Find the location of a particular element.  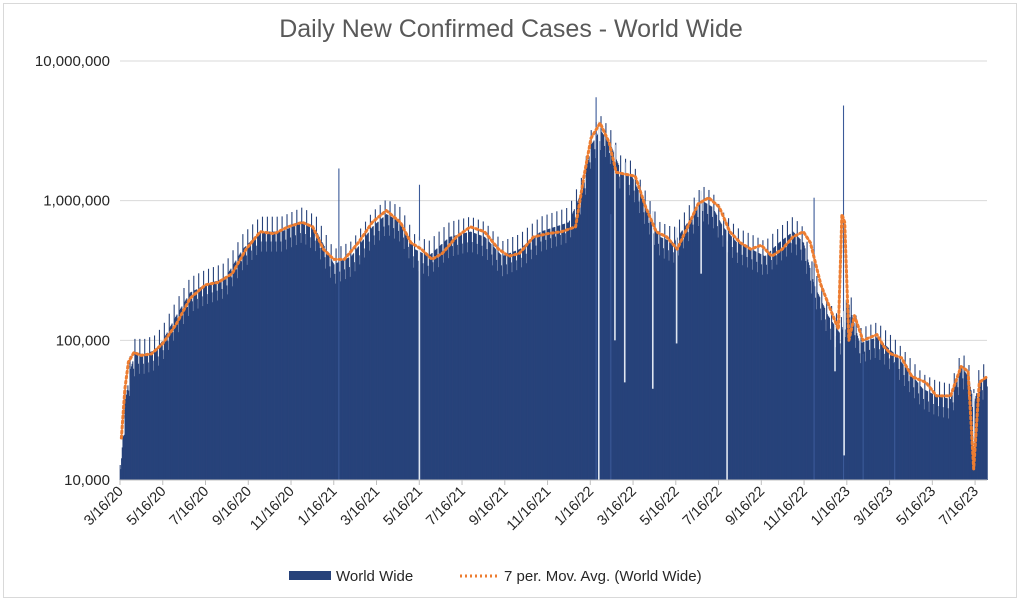

x-tick-label: 7/16/22 is located at coordinates (703, 507).